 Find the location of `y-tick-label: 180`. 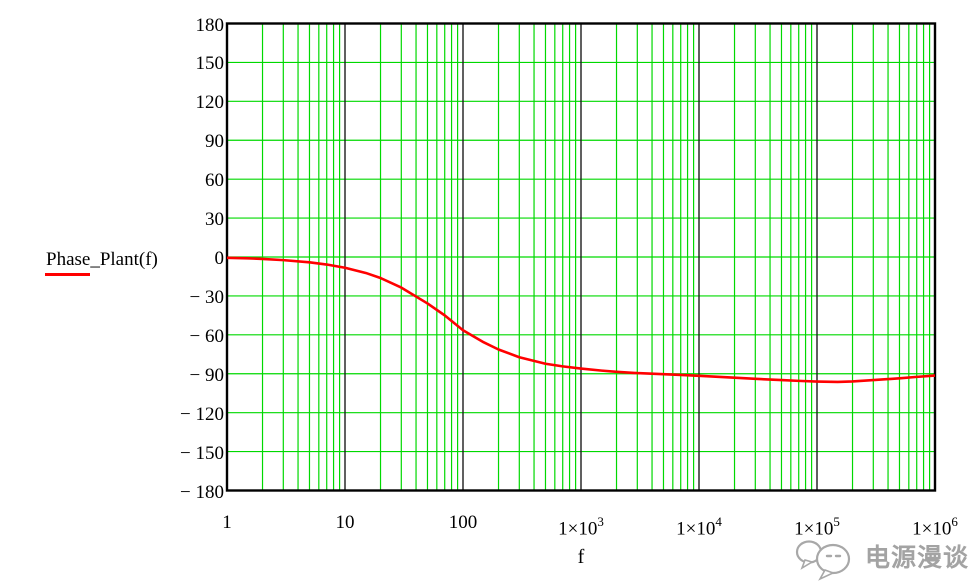

y-tick-label: 180 is located at coordinates (210, 25).